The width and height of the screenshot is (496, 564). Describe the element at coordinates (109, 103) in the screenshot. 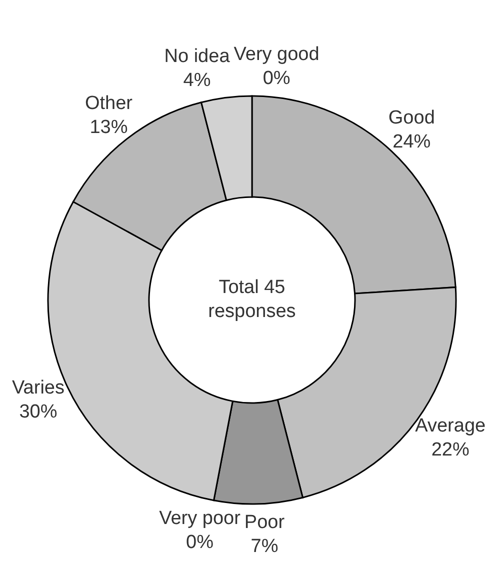

I see `slice-label: Other` at that location.